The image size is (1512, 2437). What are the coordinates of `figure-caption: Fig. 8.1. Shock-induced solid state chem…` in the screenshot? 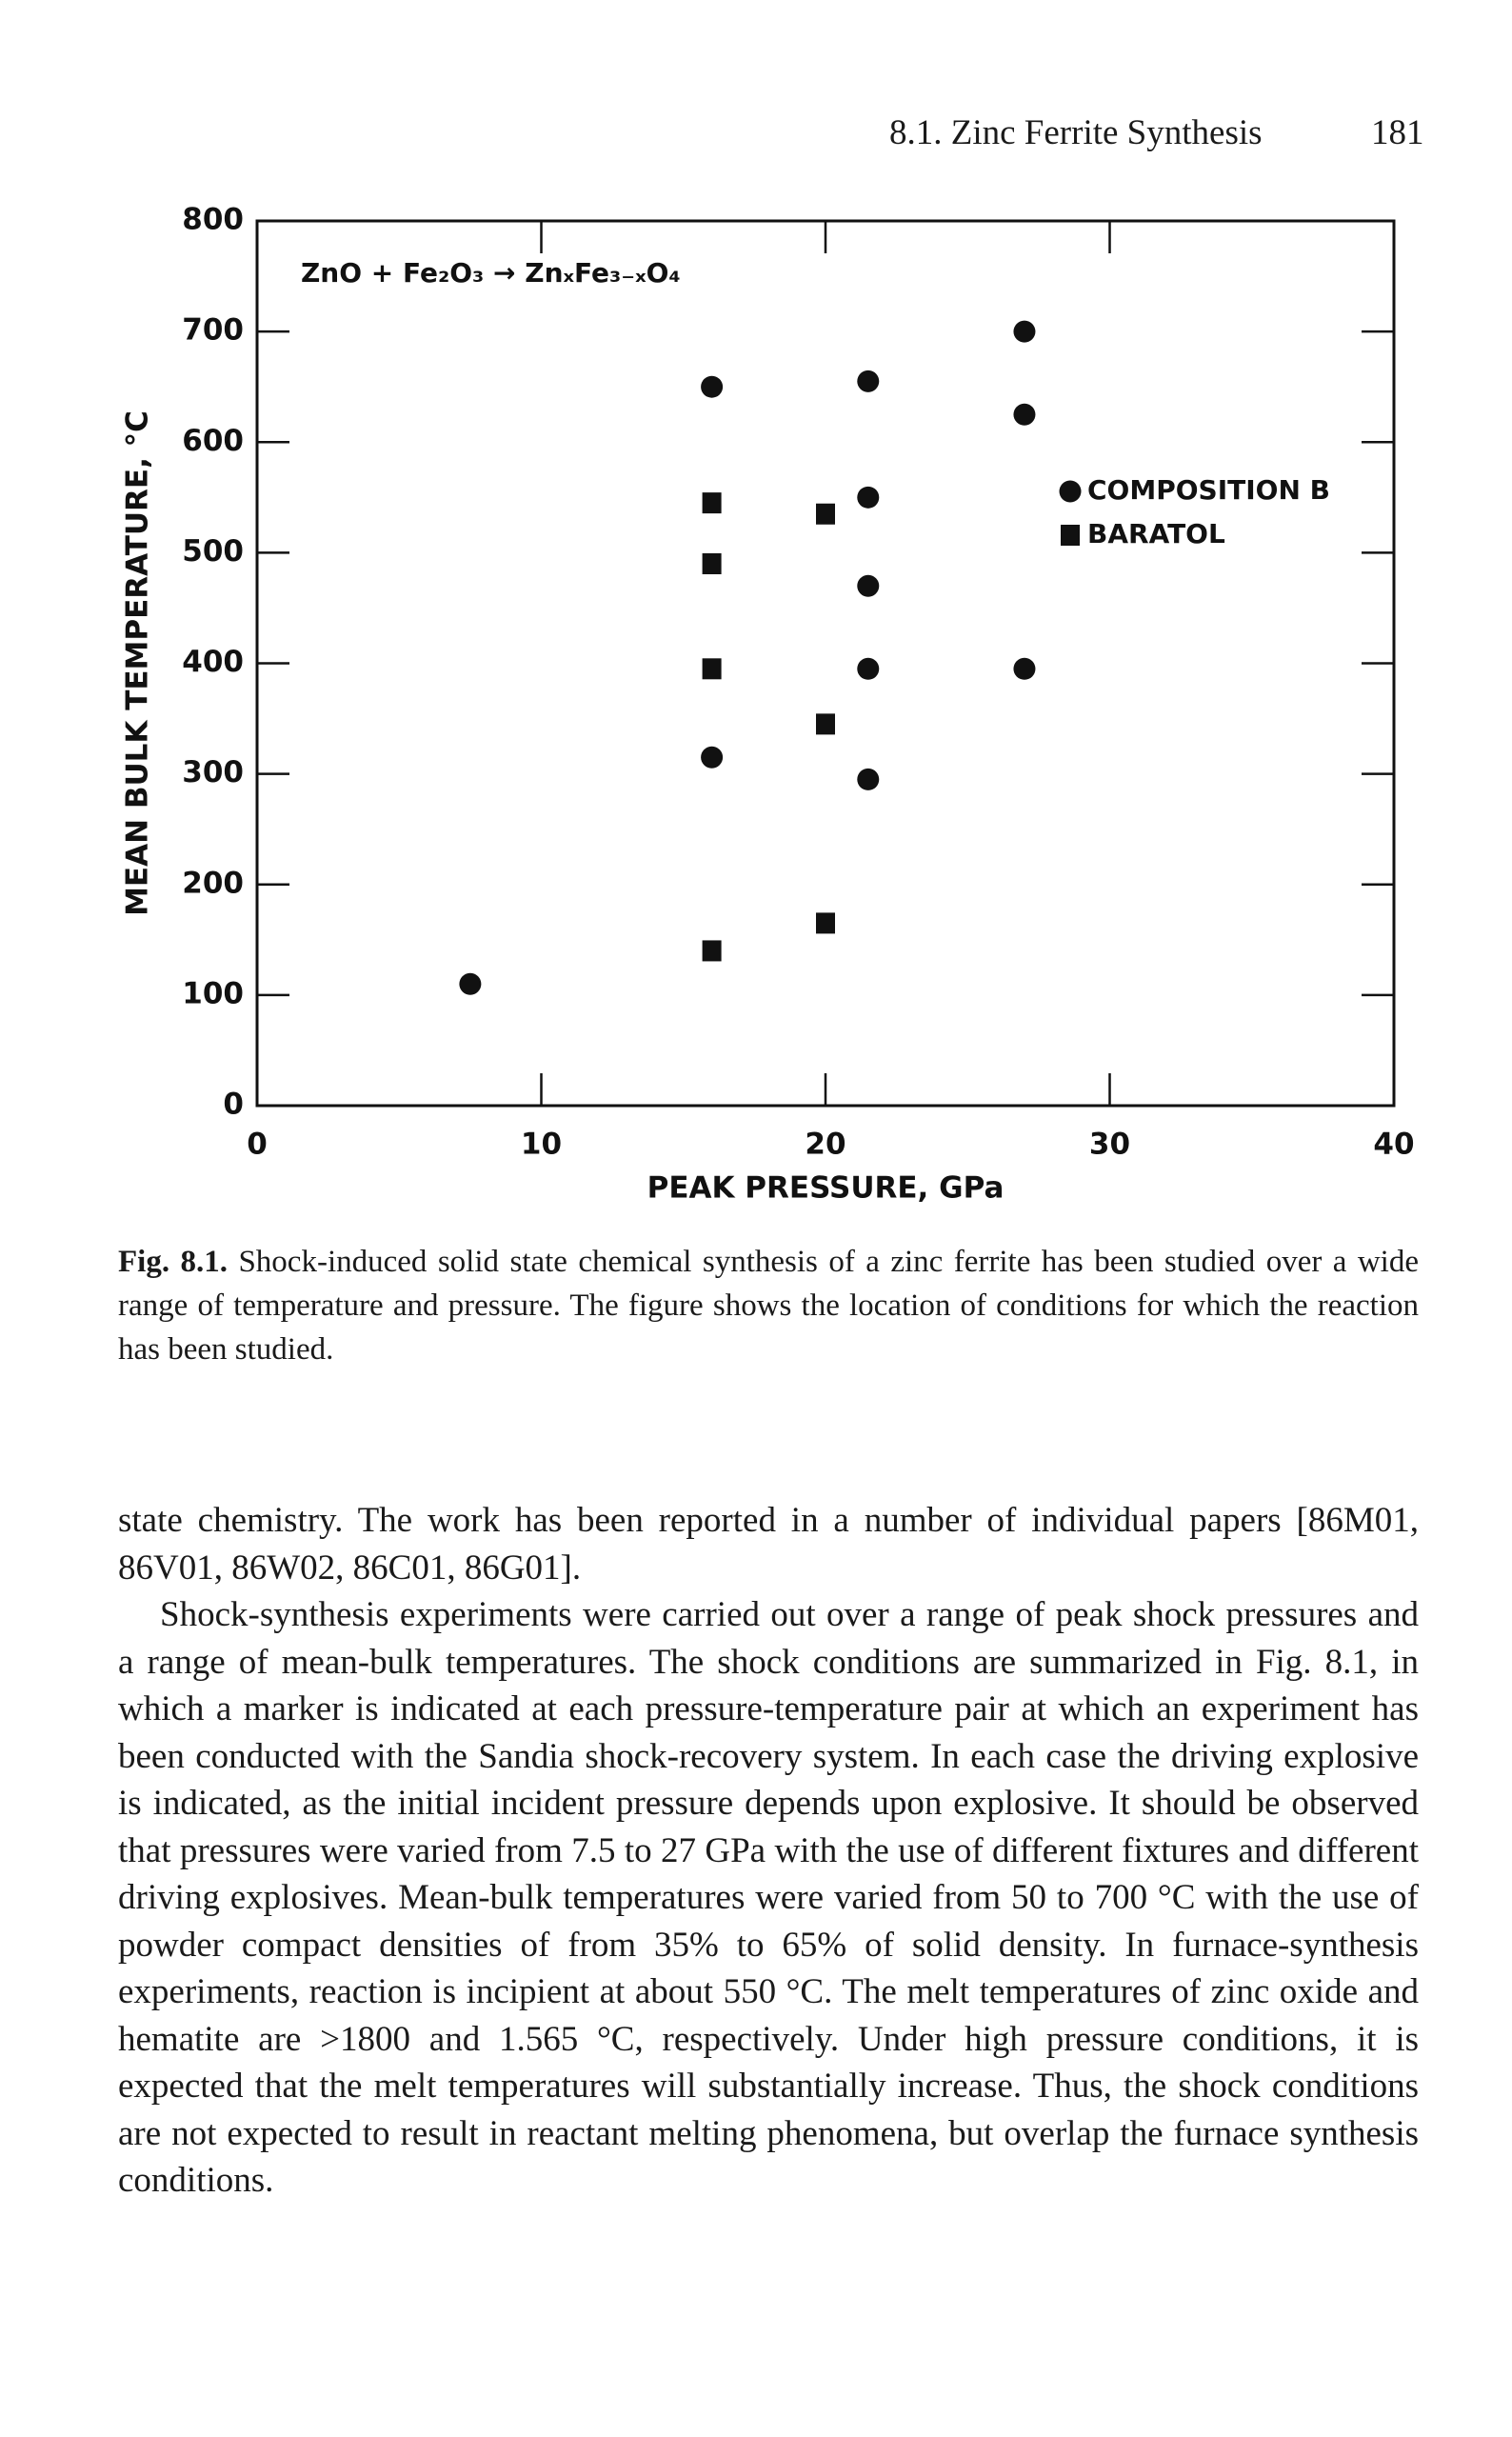 It's located at (768, 1305).